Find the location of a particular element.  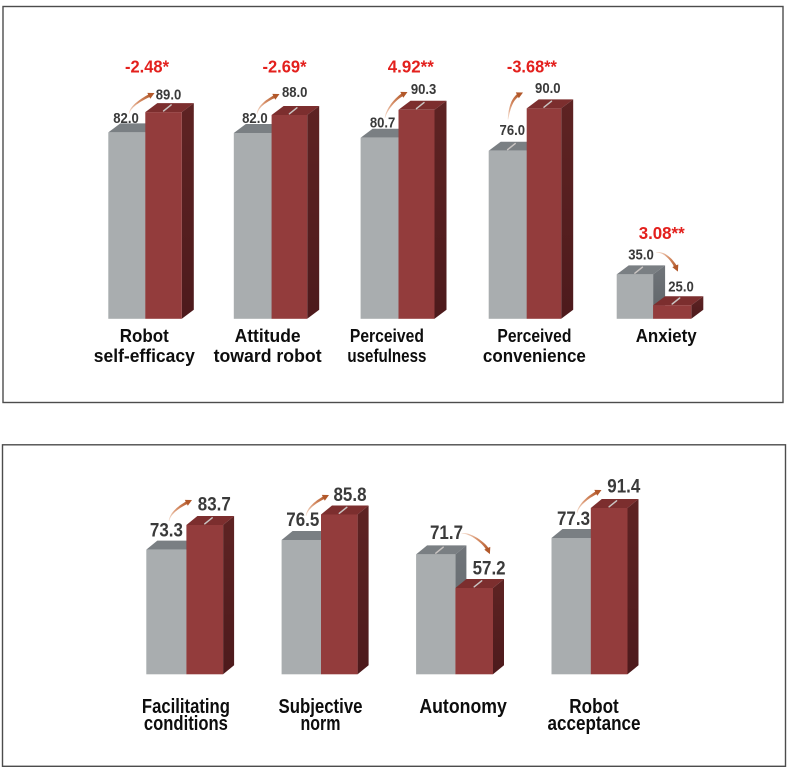

svg-text: Autonomy is located at coordinates (463, 706).